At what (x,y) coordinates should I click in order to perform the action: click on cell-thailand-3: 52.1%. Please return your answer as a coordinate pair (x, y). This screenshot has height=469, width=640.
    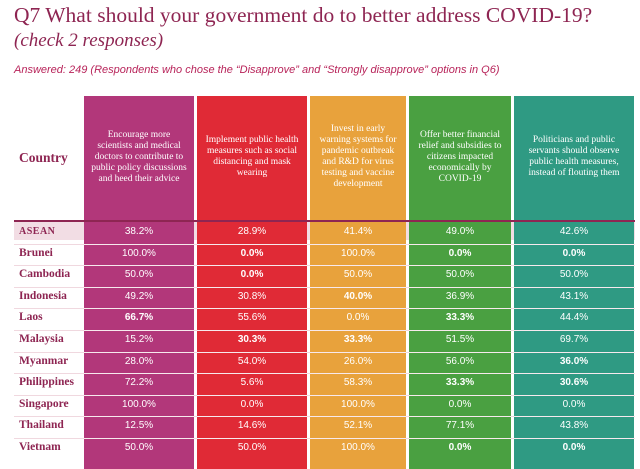
    Looking at the image, I should click on (358, 426).